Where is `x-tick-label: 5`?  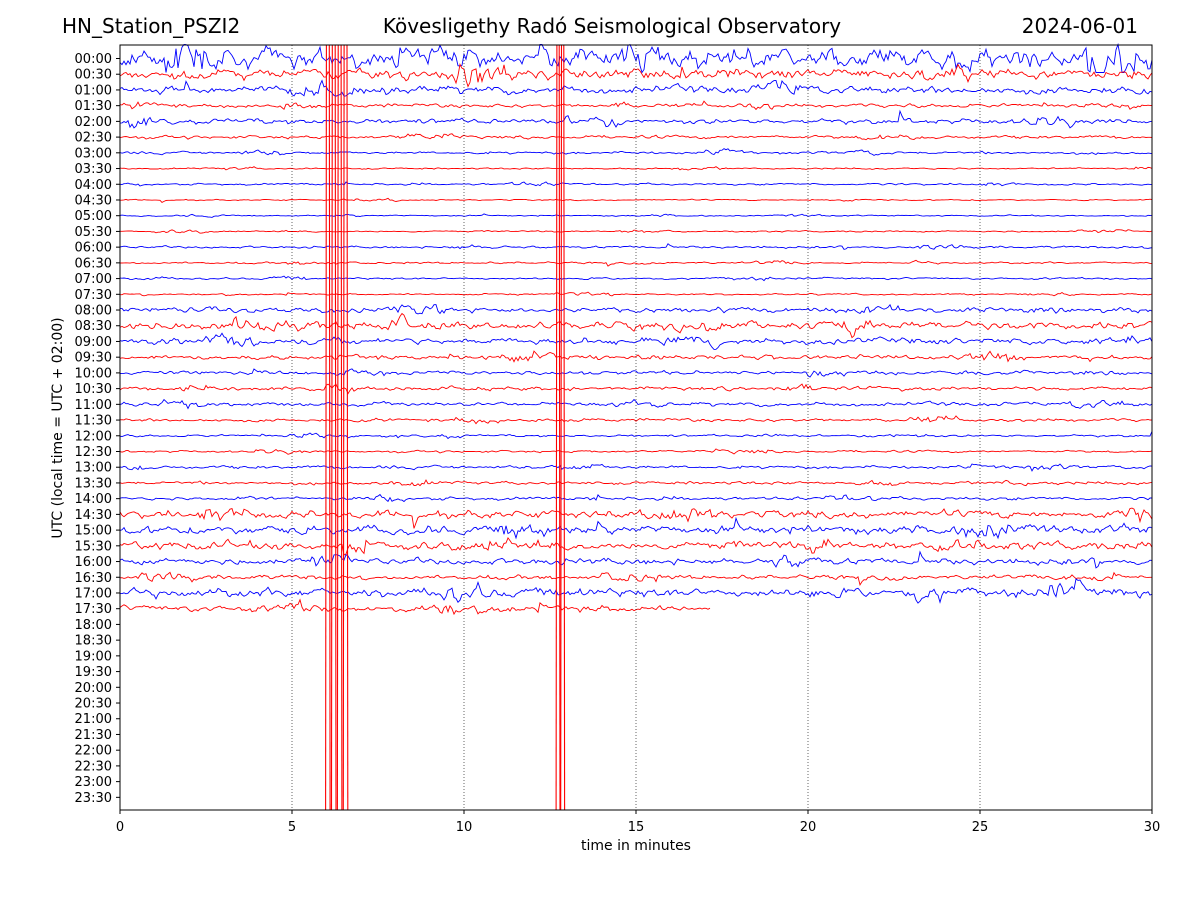 x-tick-label: 5 is located at coordinates (292, 827).